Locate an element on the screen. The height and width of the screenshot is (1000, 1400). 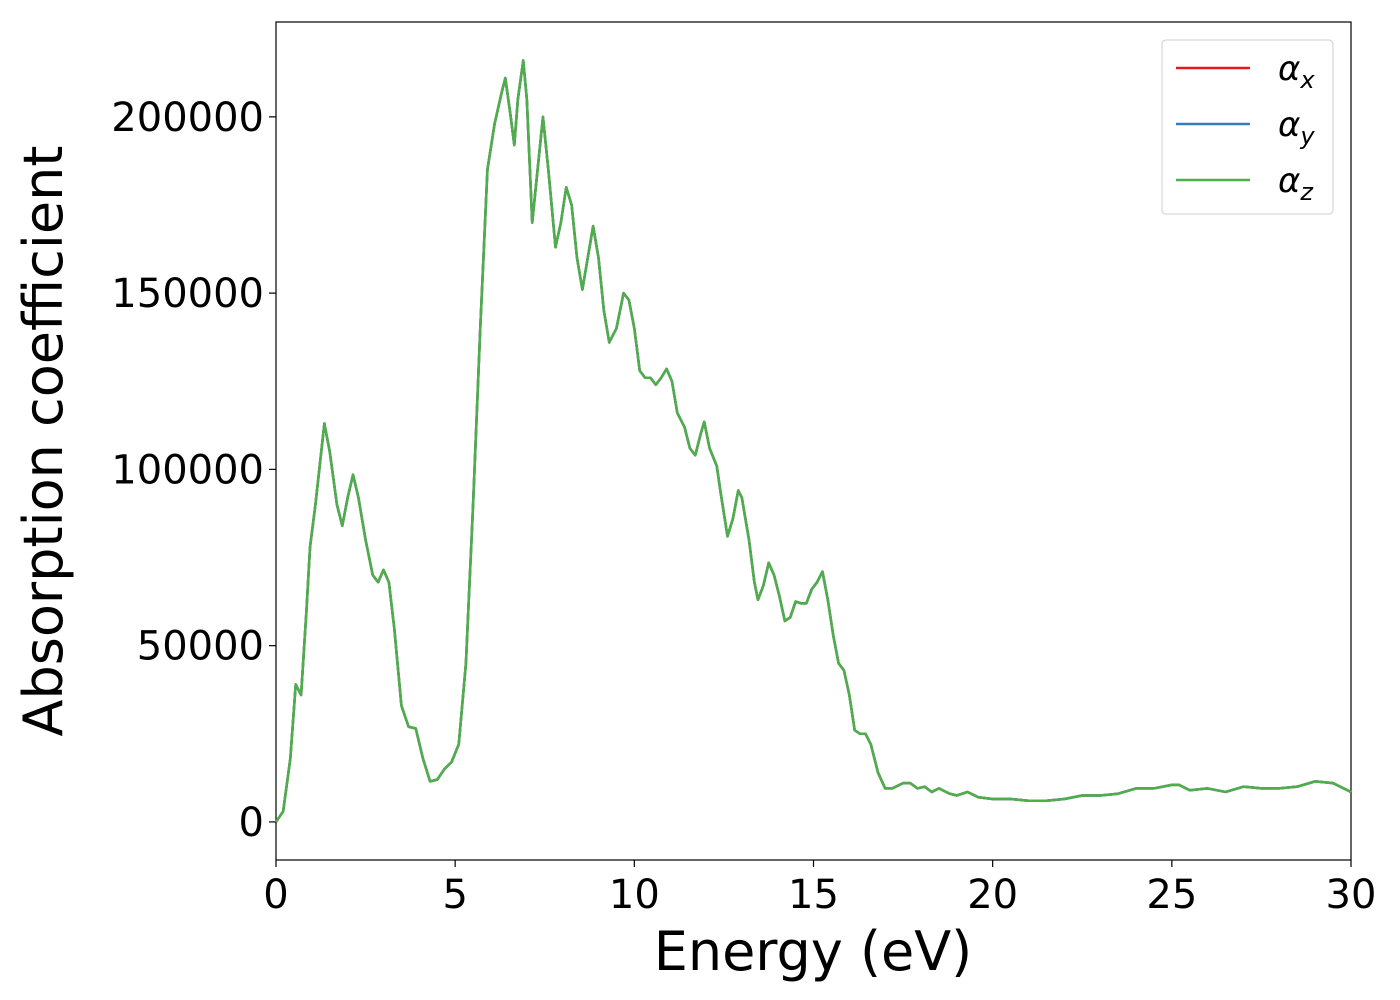
x-tick-label: 25 is located at coordinates (1171, 895).